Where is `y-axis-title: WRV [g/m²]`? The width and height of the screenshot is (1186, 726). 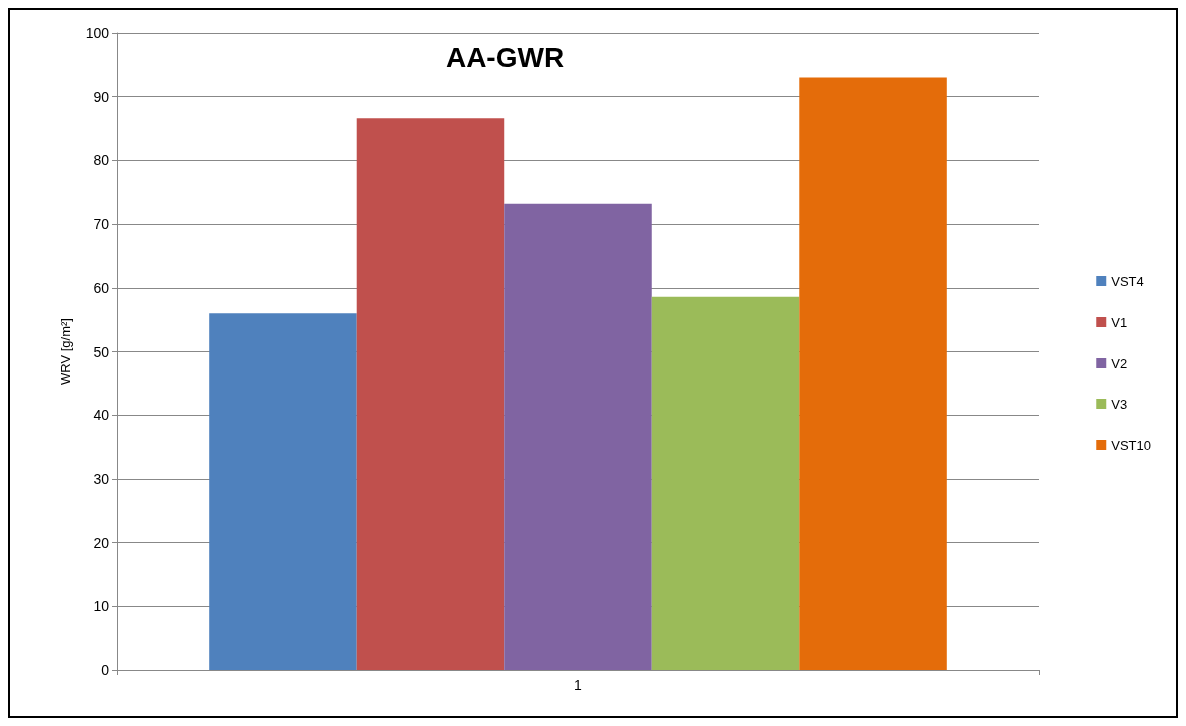 y-axis-title: WRV [g/m²] is located at coordinates (65, 351).